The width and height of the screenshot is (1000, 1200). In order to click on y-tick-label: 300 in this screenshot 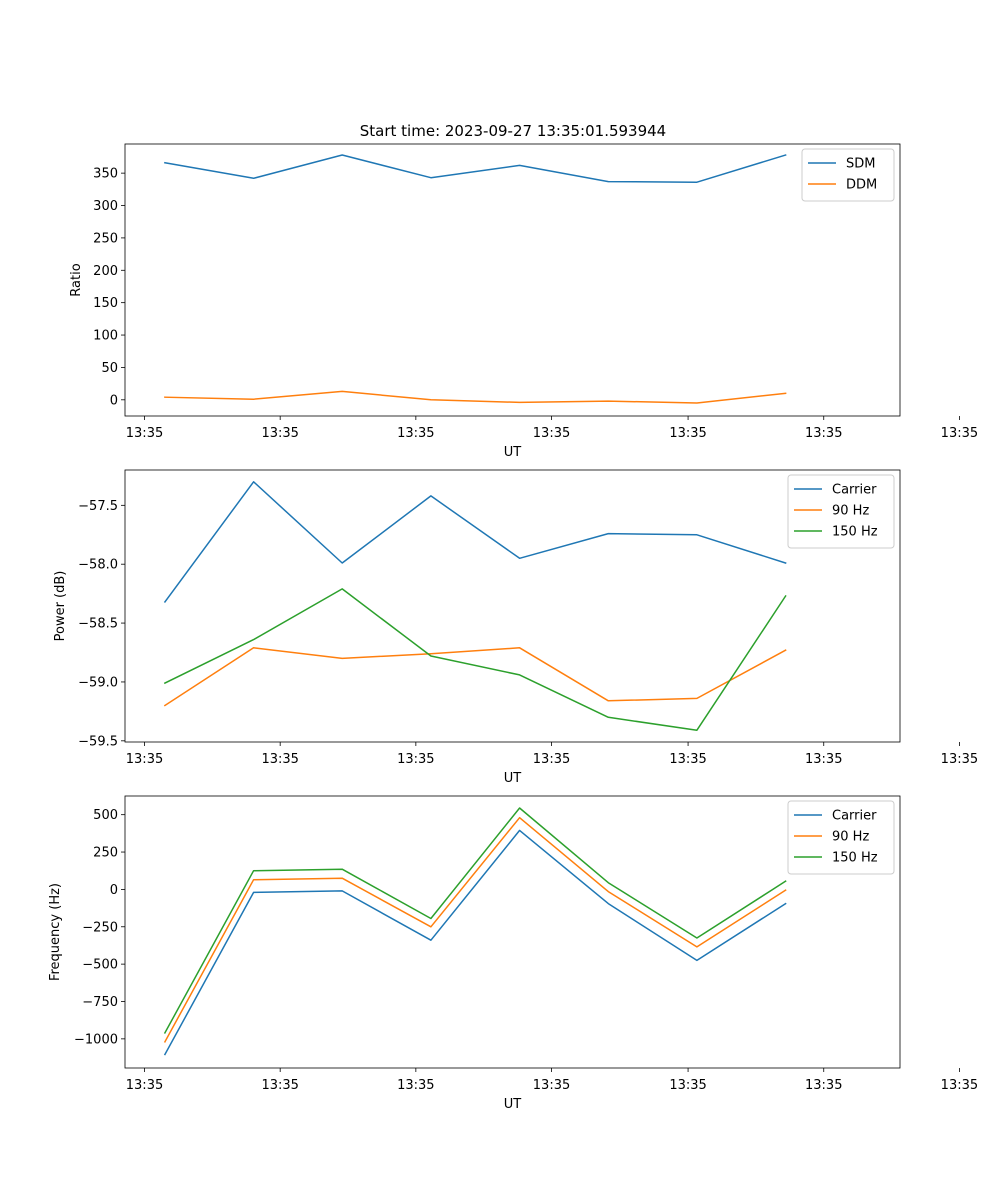, I will do `click(105, 206)`.